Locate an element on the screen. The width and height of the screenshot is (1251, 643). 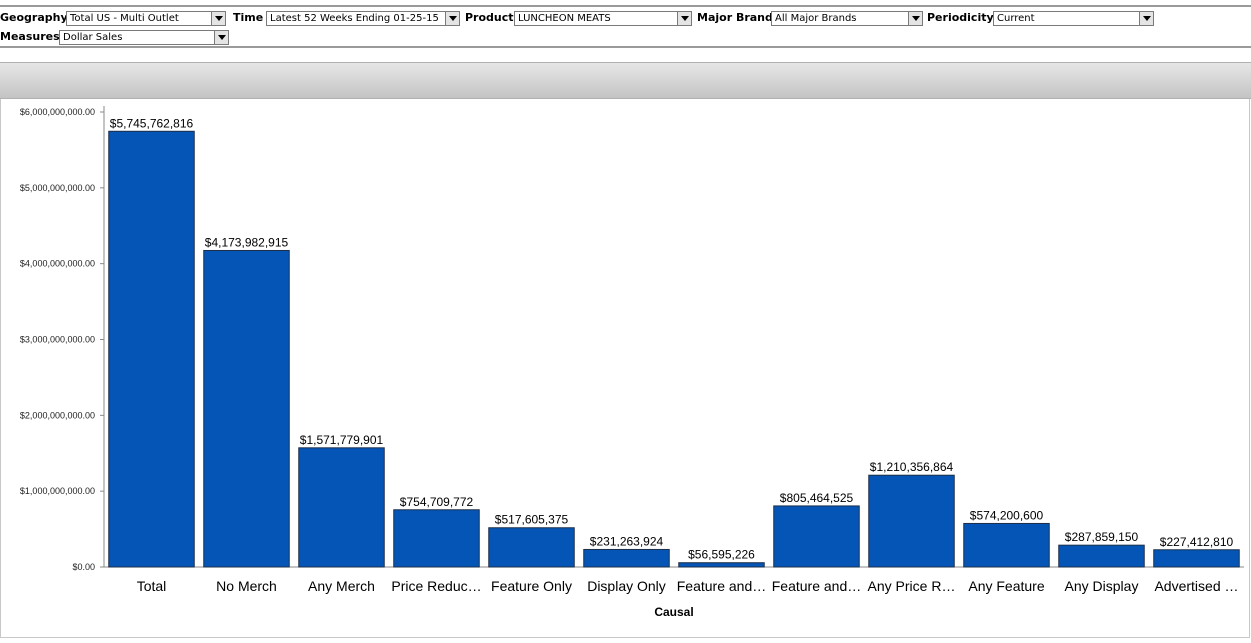
filter-value: Latest 52 Weeks Ending 01-25-15 is located at coordinates (354, 18).